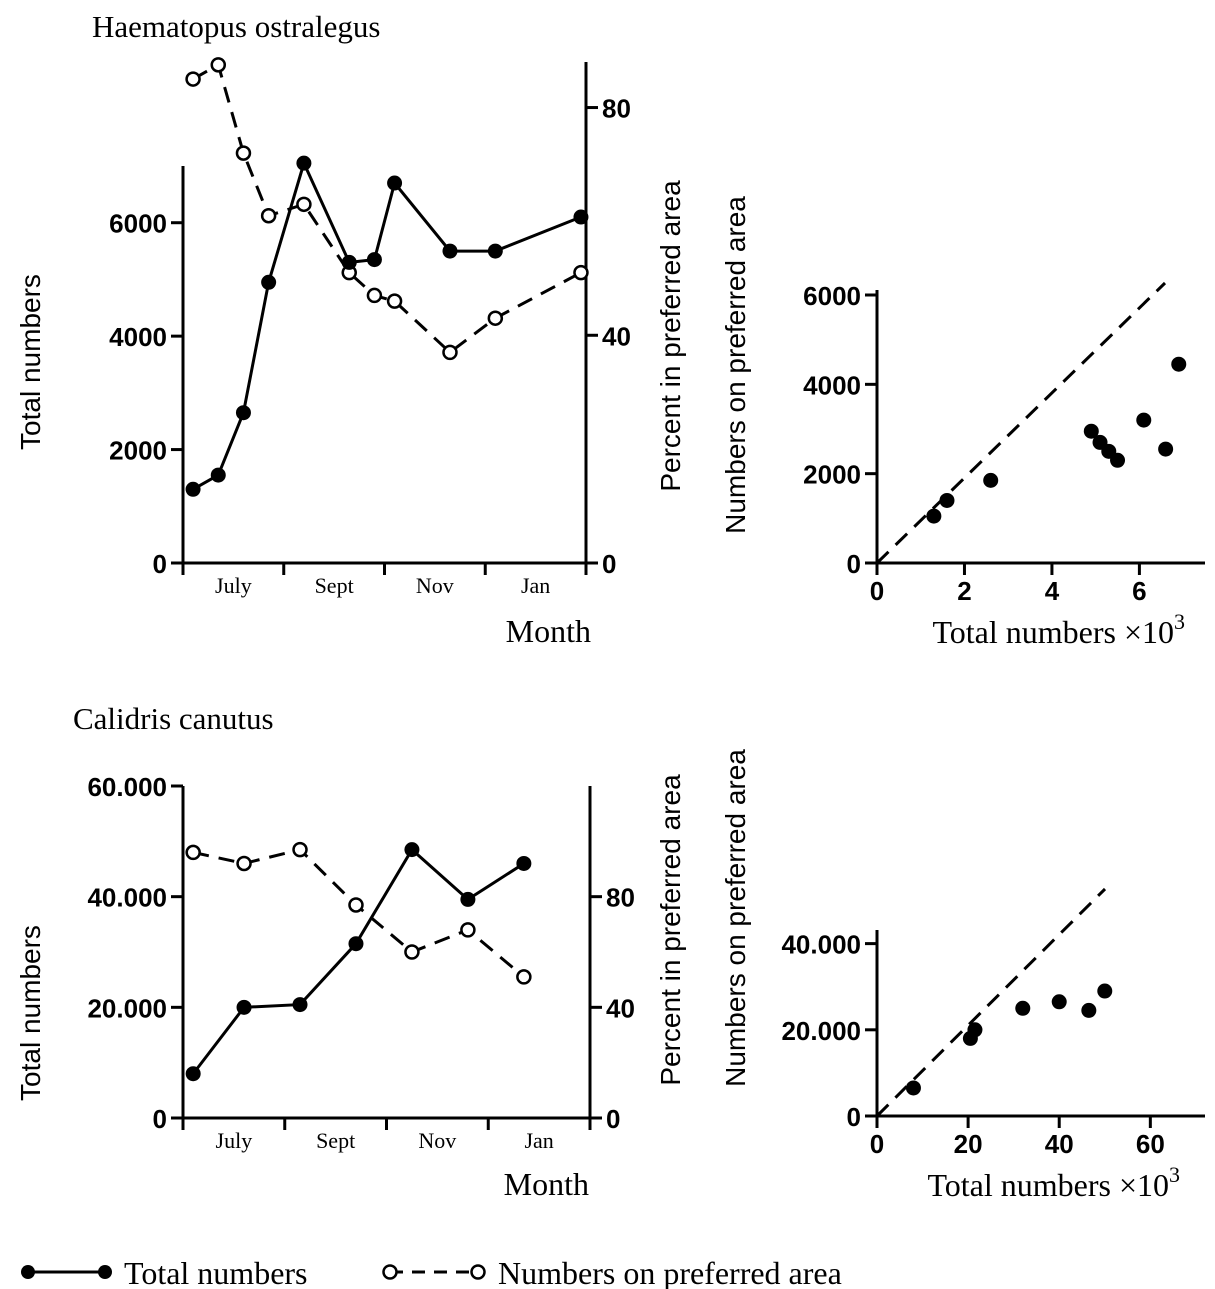  What do you see at coordinates (28, 1272) in the screenshot?
I see `legend-solid-marker-left` at bounding box center [28, 1272].